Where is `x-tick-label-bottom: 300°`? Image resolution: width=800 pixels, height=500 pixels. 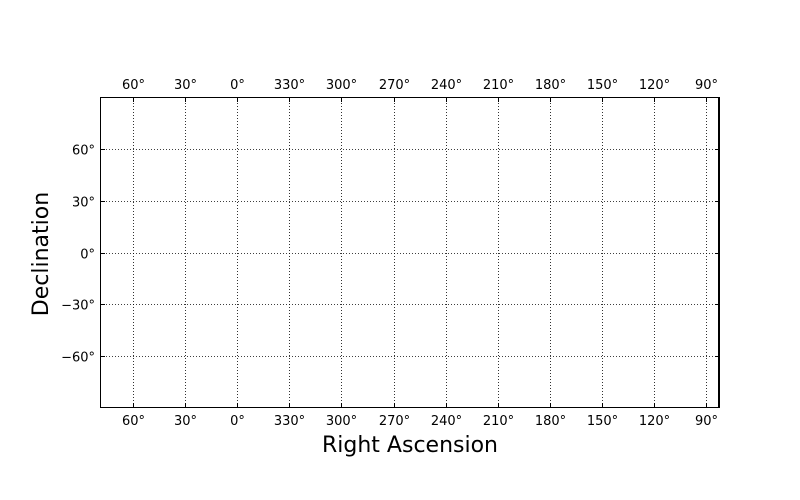
x-tick-label-bottom: 300° is located at coordinates (341, 421).